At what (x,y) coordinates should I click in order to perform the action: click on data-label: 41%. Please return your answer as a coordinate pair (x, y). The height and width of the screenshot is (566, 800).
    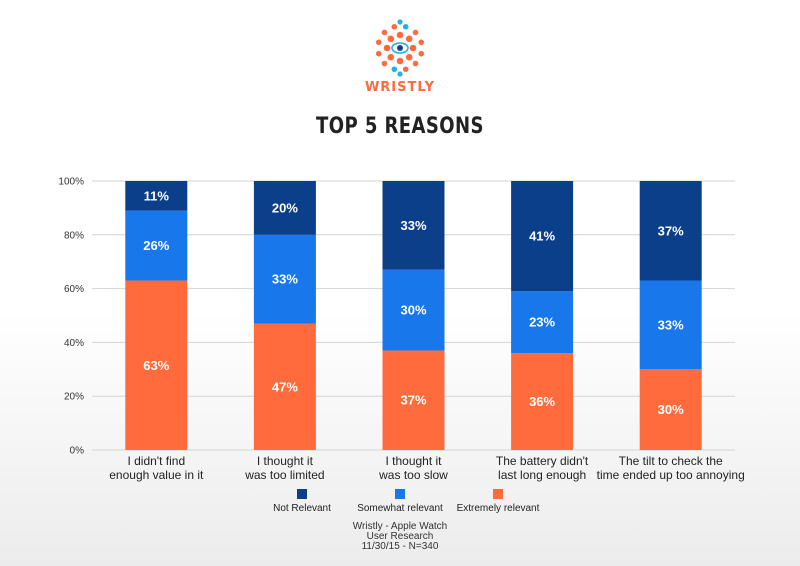
    Looking at the image, I should click on (542, 236).